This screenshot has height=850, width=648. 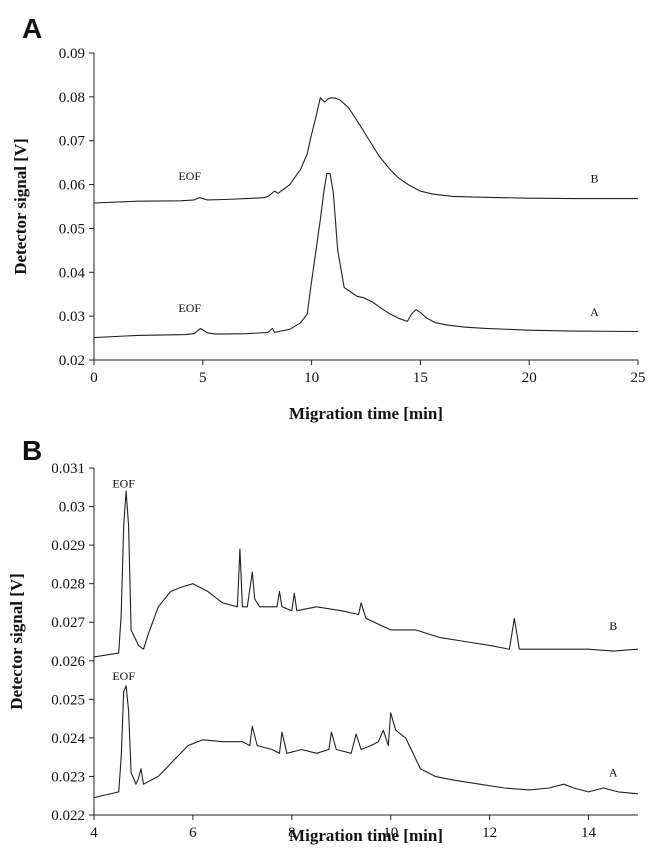 What do you see at coordinates (292, 833) in the screenshot?
I see `x-tick-label: 8` at bounding box center [292, 833].